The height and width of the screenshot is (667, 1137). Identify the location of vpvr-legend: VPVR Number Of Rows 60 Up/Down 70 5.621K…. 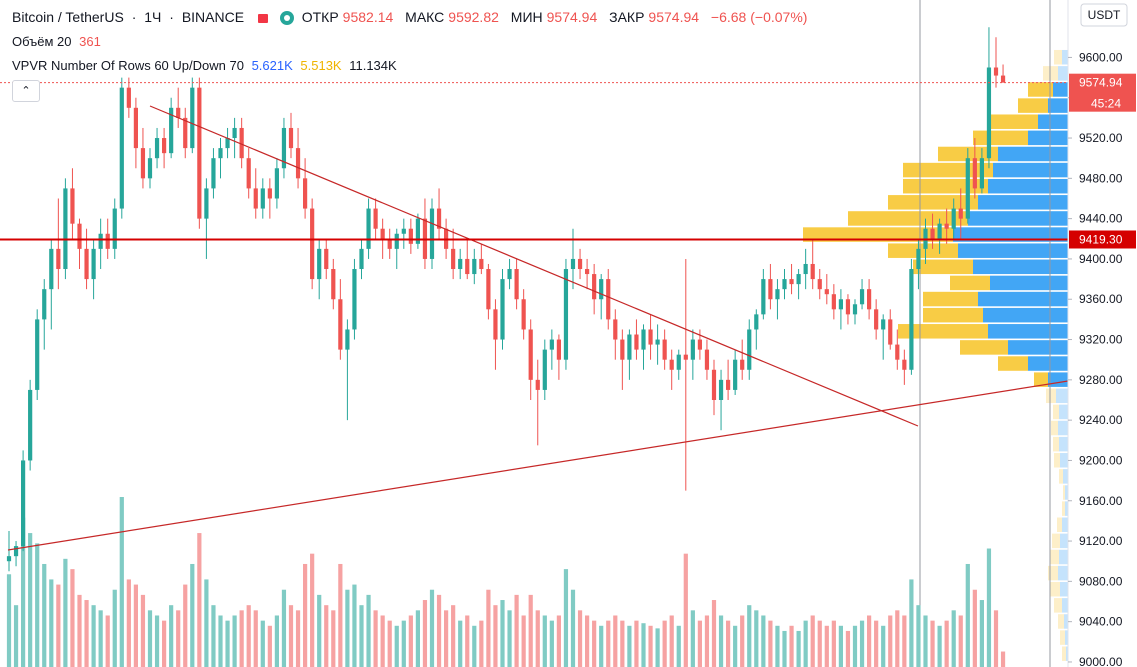
(206, 65).